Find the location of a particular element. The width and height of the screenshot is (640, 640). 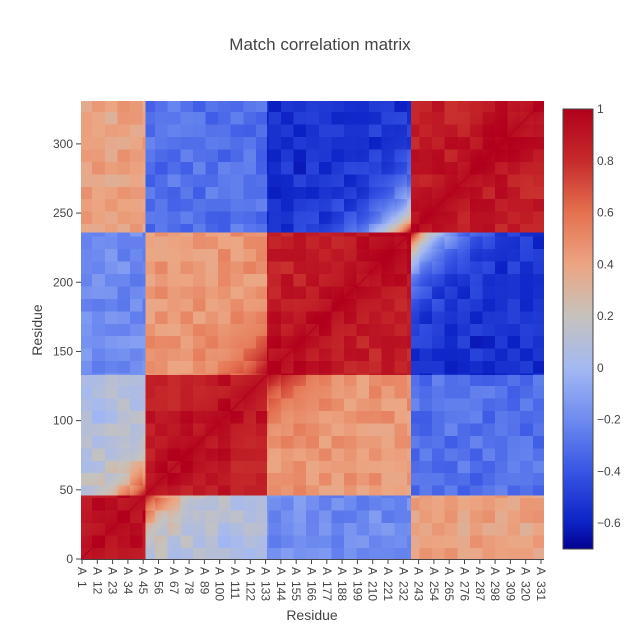

colorbar: 1 0.8 0.6 0.4 0.2 0 −0.2 −0.4 −0.6 is located at coordinates (592, 325).